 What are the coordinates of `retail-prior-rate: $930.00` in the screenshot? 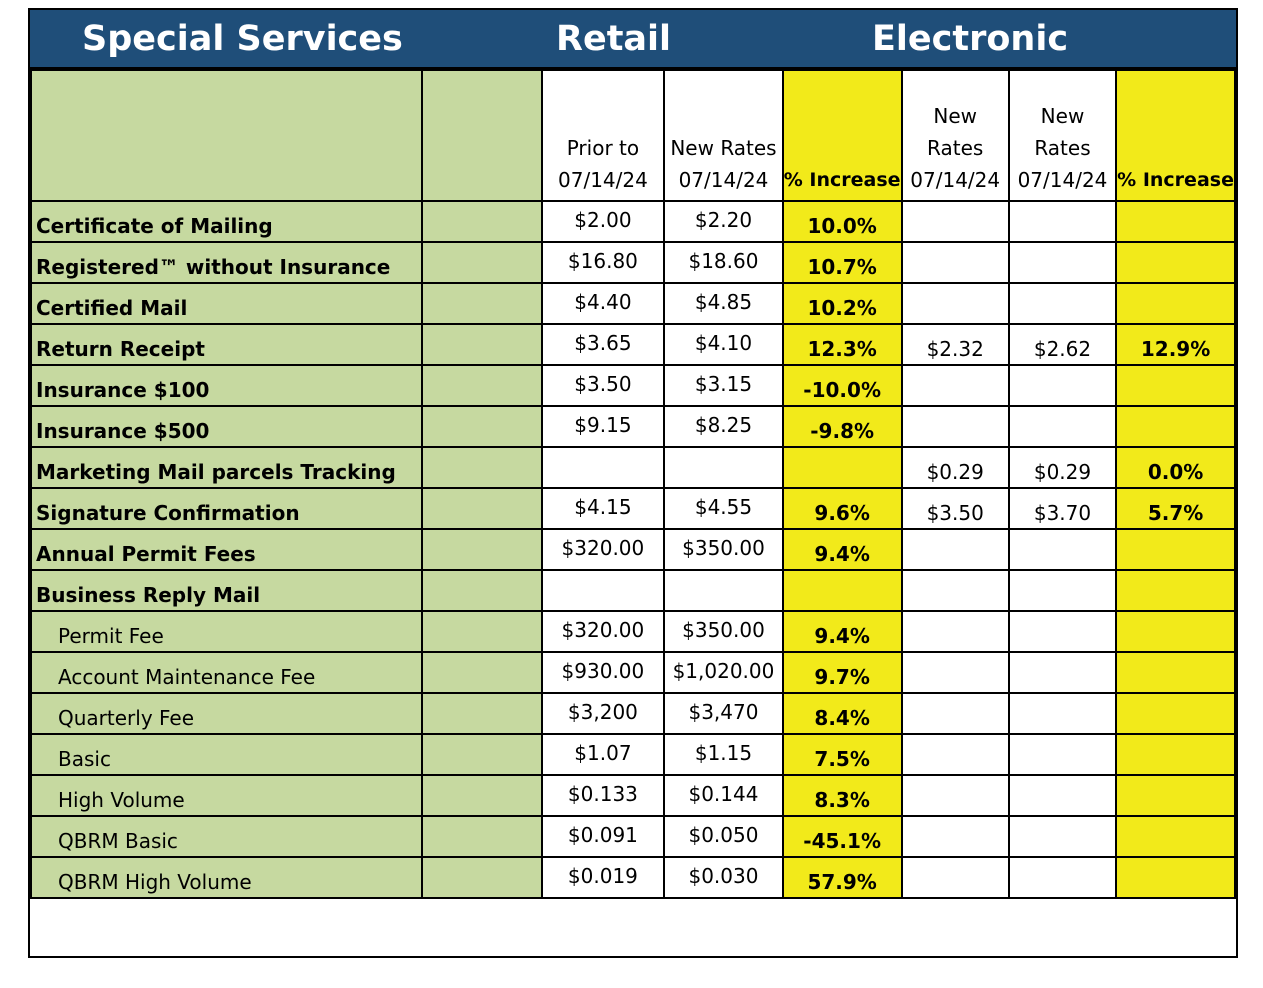 It's located at (603, 672).